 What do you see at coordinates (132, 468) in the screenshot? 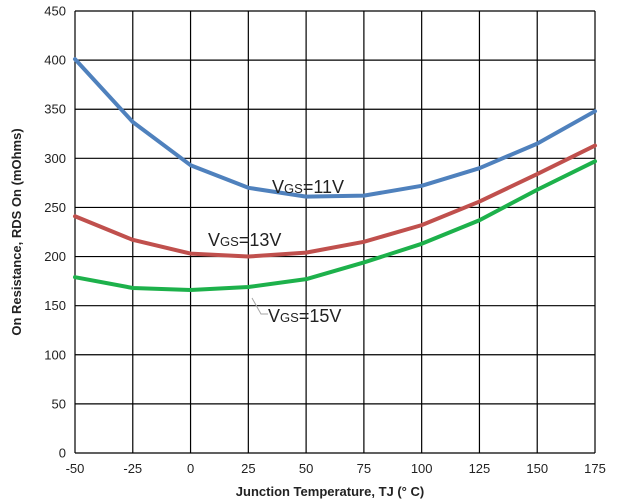
I see `x-tick-label-1: -25` at bounding box center [132, 468].